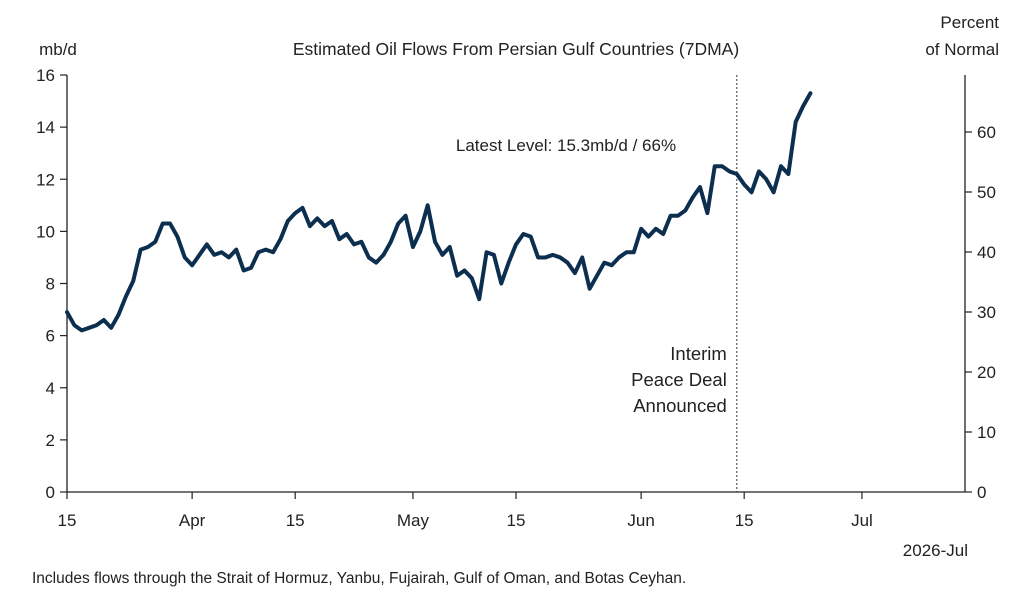 This screenshot has height=599, width=1024. I want to click on event-label-line1: Interim, so click(698, 353).